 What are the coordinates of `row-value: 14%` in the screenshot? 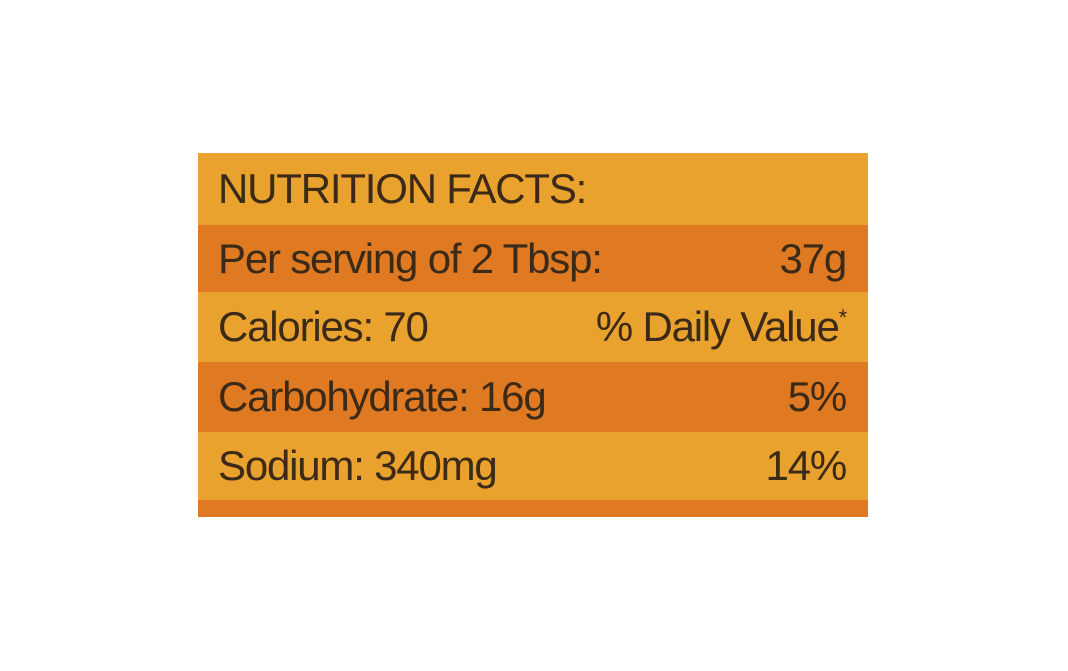 It's located at (806, 465).